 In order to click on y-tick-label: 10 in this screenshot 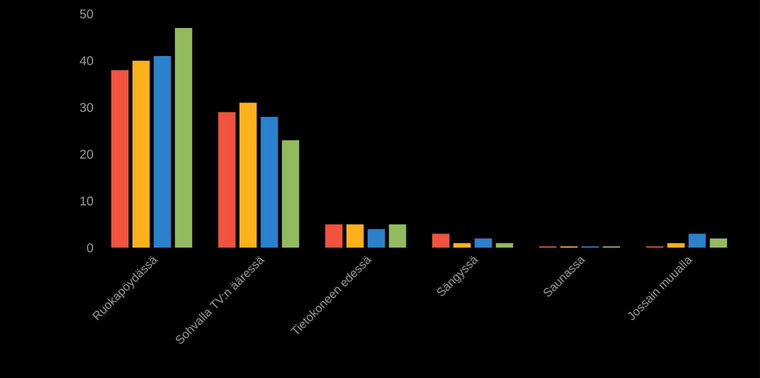, I will do `click(87, 201)`.